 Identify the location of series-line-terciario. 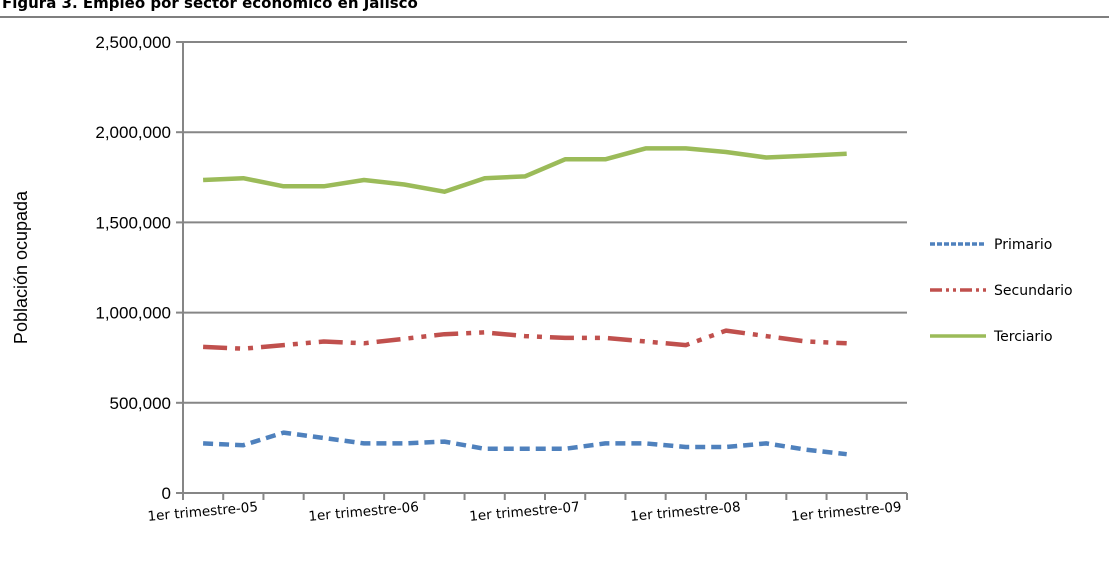
(524, 170).